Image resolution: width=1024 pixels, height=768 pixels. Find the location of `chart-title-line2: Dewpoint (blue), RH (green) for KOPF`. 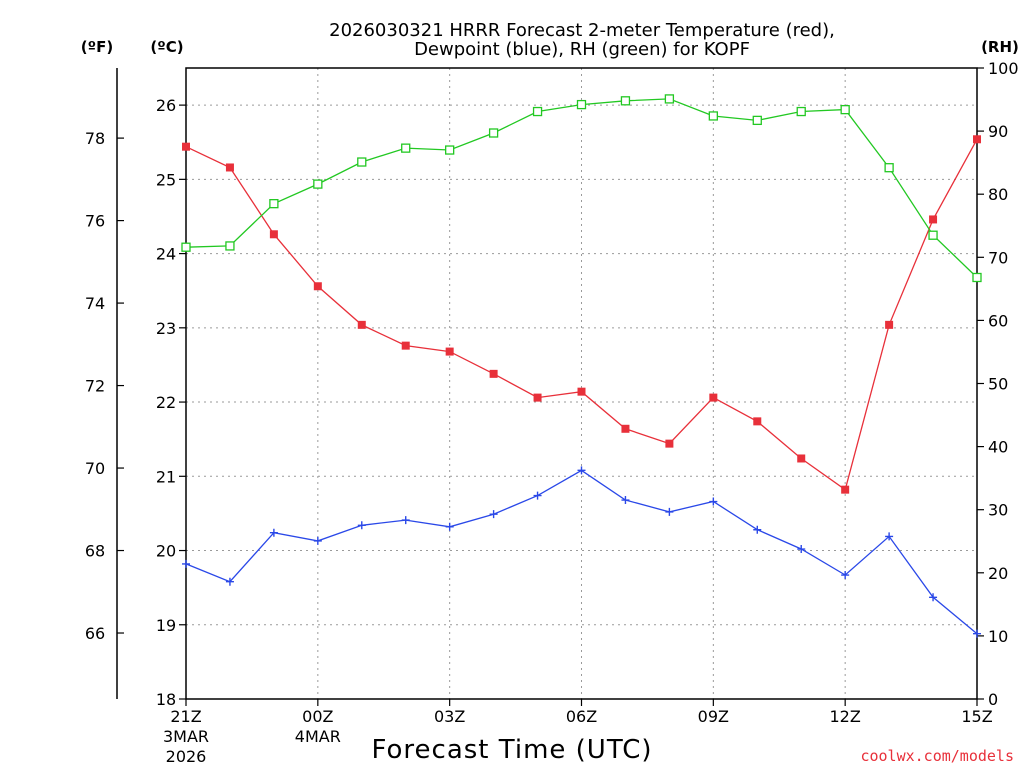

chart-title-line2: Dewpoint (blue), RH (green) for KOPF is located at coordinates (582, 49).